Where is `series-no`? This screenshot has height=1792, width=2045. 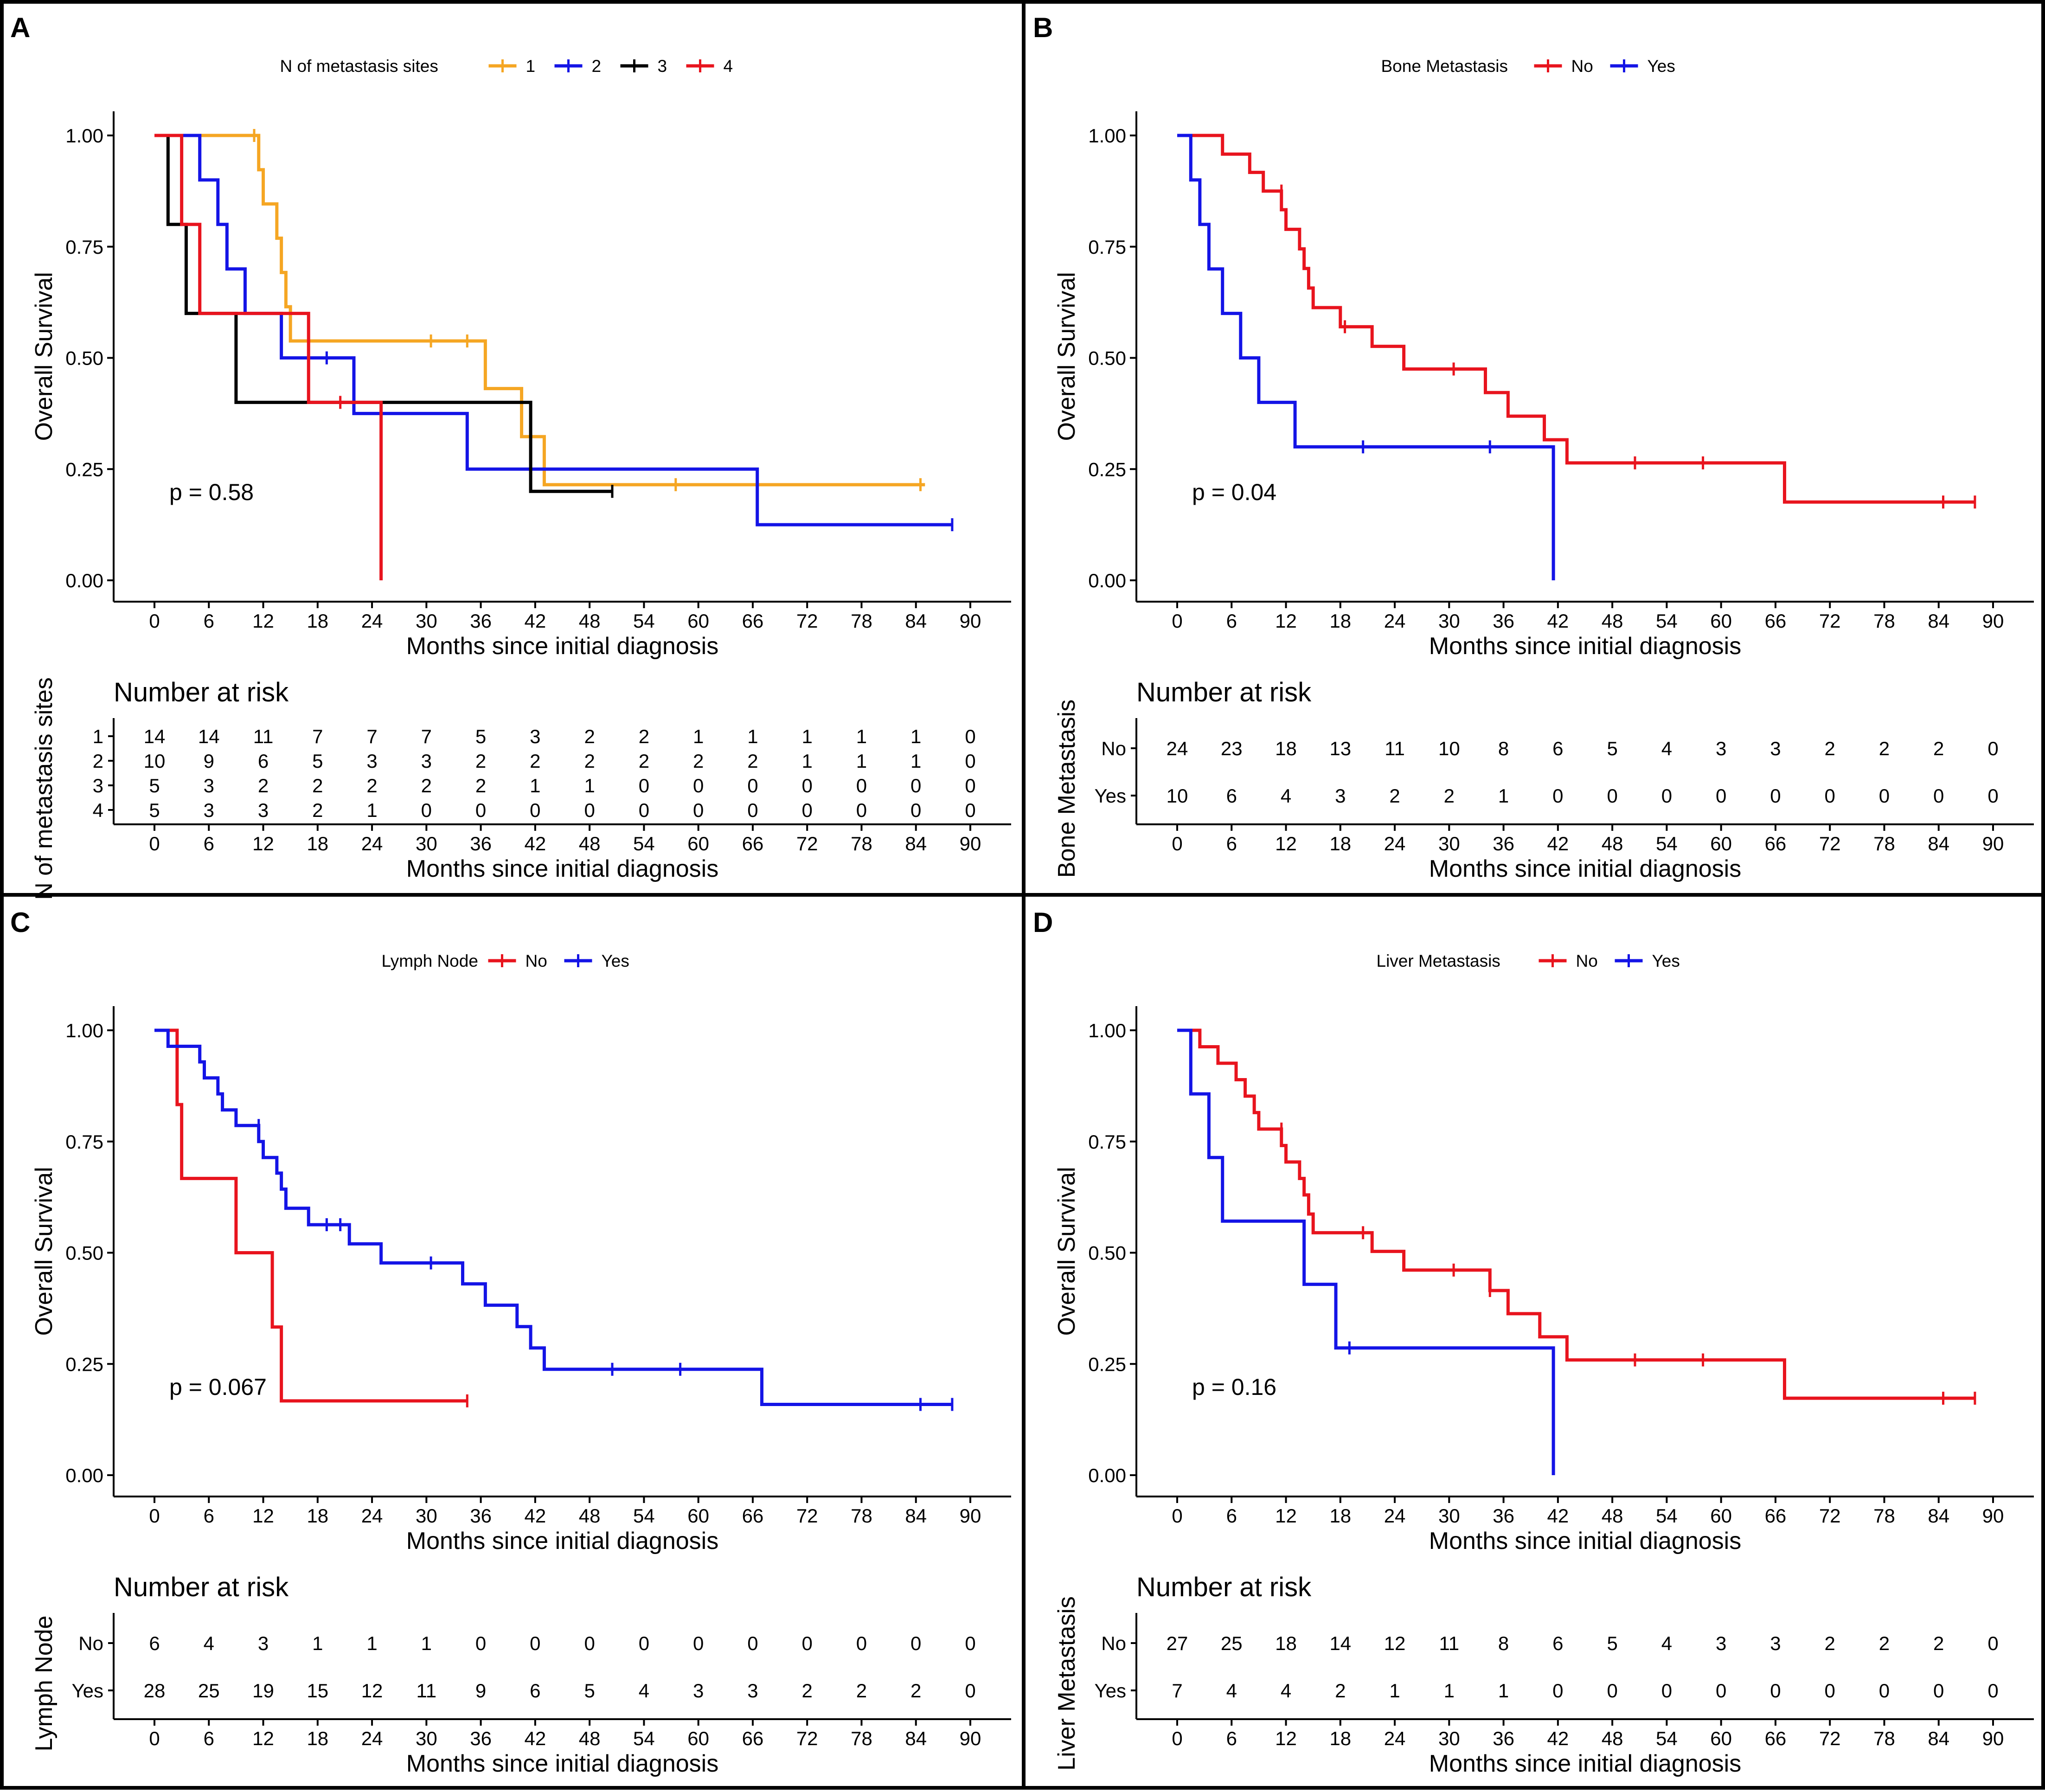 series-no is located at coordinates (311, 1217).